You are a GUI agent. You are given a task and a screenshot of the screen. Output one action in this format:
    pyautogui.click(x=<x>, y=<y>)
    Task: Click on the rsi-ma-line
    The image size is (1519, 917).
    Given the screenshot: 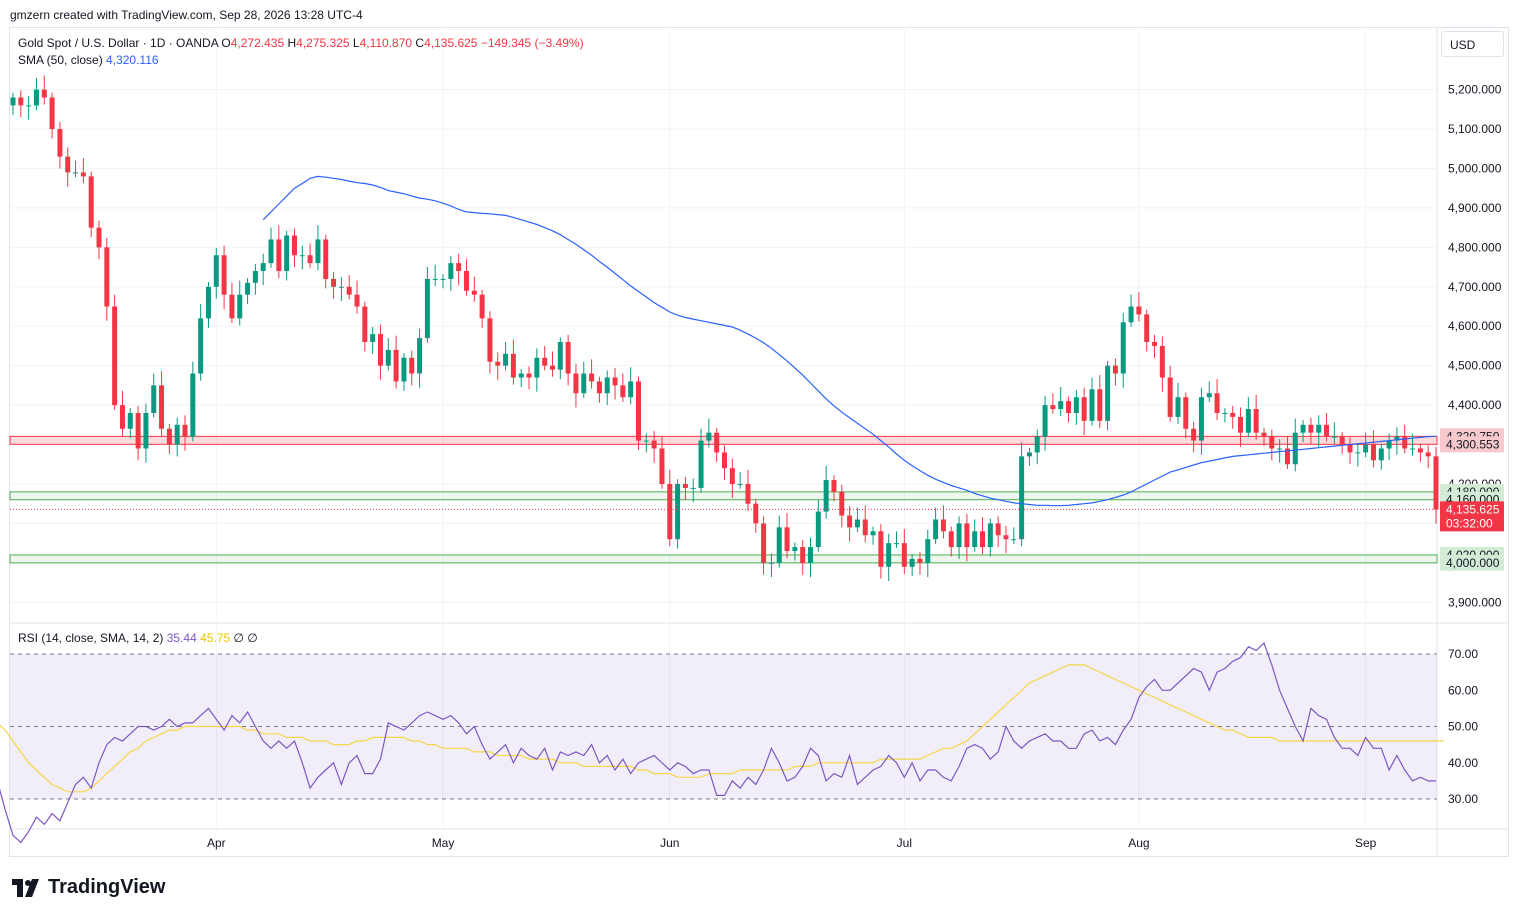 What is the action you would take?
    pyautogui.click(x=722, y=728)
    